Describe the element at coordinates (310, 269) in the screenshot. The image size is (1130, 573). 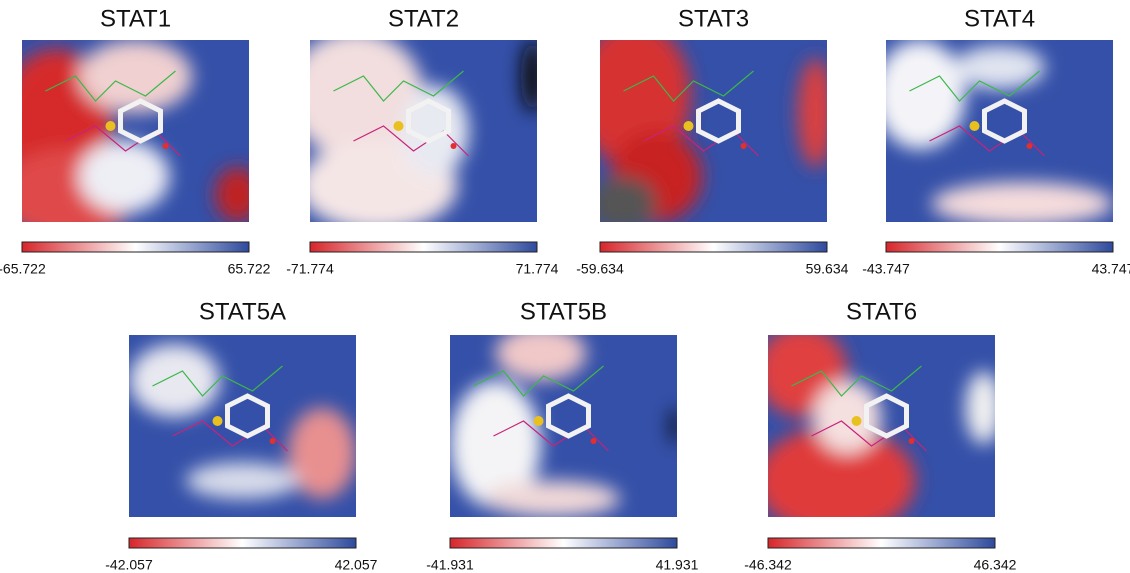
I see `colorbar-min-label: -71.774` at that location.